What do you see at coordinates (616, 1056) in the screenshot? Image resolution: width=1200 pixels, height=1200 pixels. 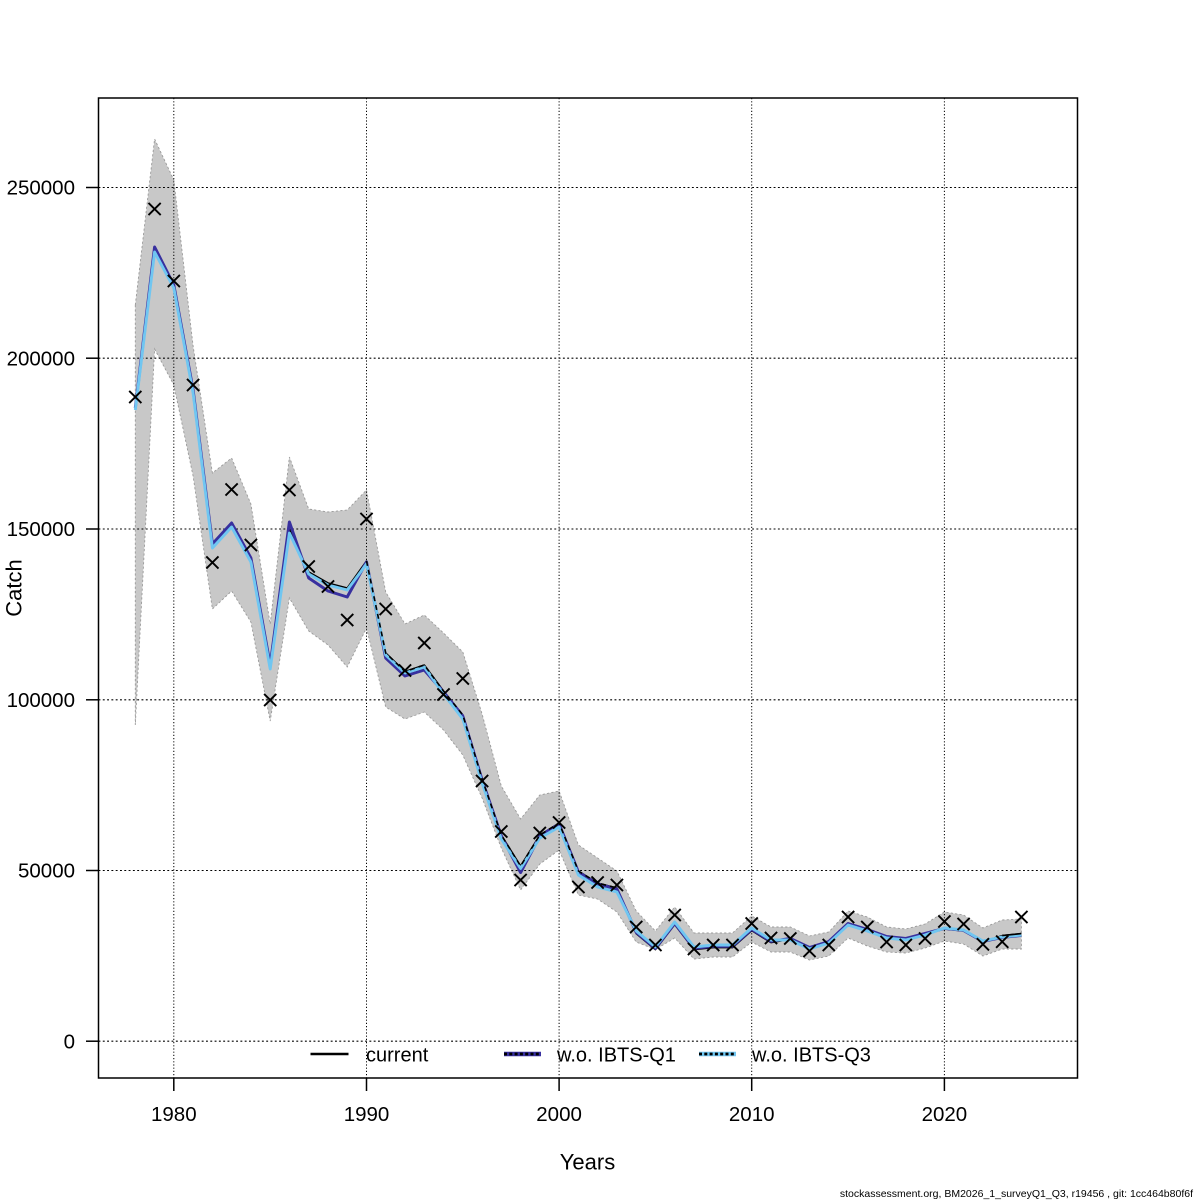 I see `svg-text: w.o. IBTS-Q1` at bounding box center [616, 1056].